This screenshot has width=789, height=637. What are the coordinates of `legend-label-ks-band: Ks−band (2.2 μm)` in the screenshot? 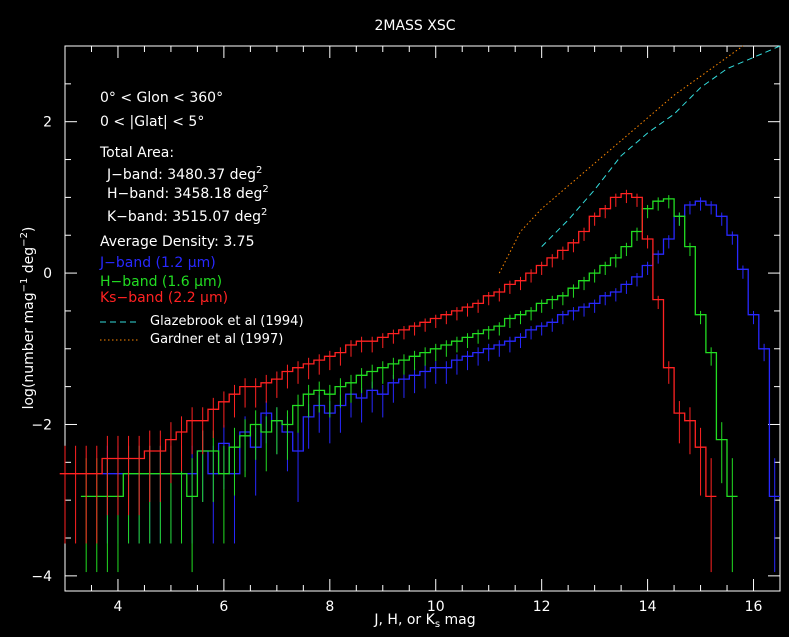 It's located at (164, 298).